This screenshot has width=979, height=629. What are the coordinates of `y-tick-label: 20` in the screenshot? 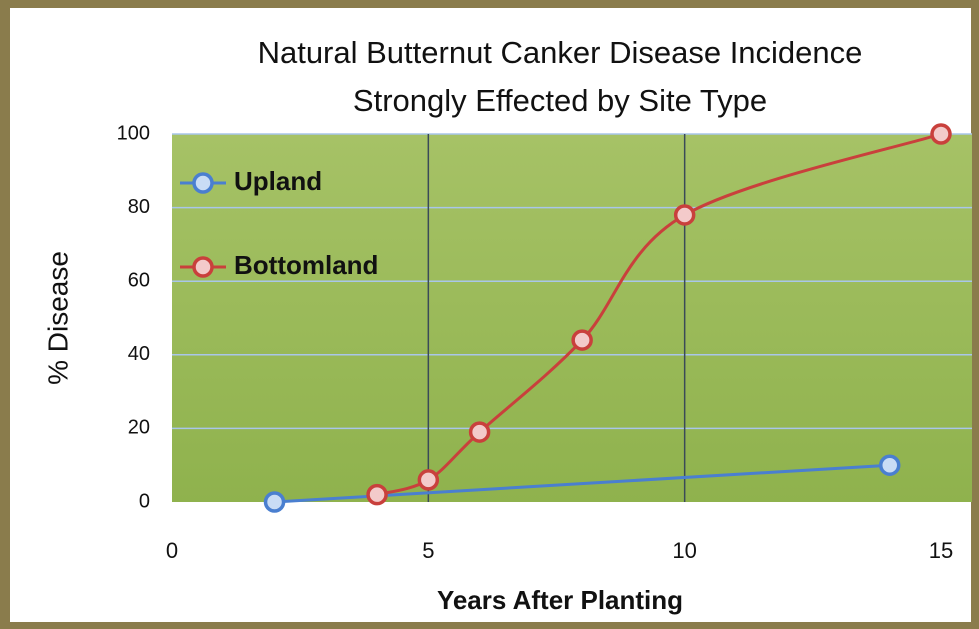 It's located at (139, 428).